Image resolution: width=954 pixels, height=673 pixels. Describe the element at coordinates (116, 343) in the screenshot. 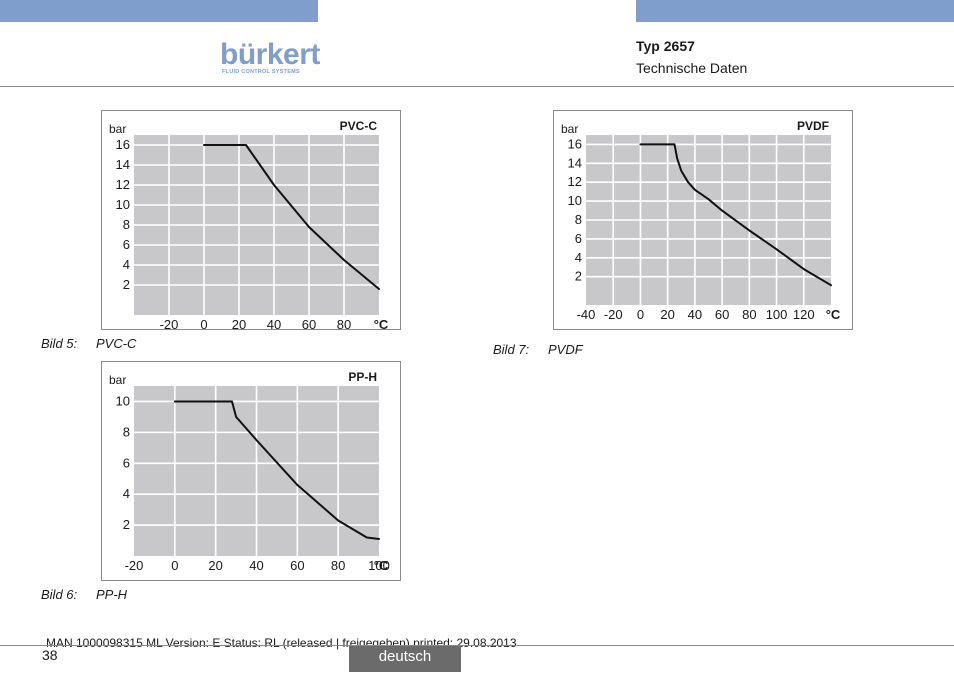

I see `caption-text: PVC-C` at that location.